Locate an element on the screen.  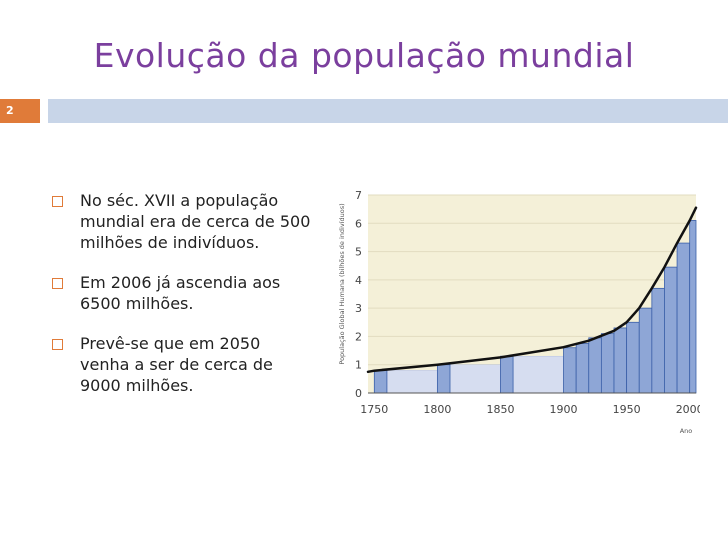
slide-title: Evolução da população mundial is located at coordinates (364, 55).